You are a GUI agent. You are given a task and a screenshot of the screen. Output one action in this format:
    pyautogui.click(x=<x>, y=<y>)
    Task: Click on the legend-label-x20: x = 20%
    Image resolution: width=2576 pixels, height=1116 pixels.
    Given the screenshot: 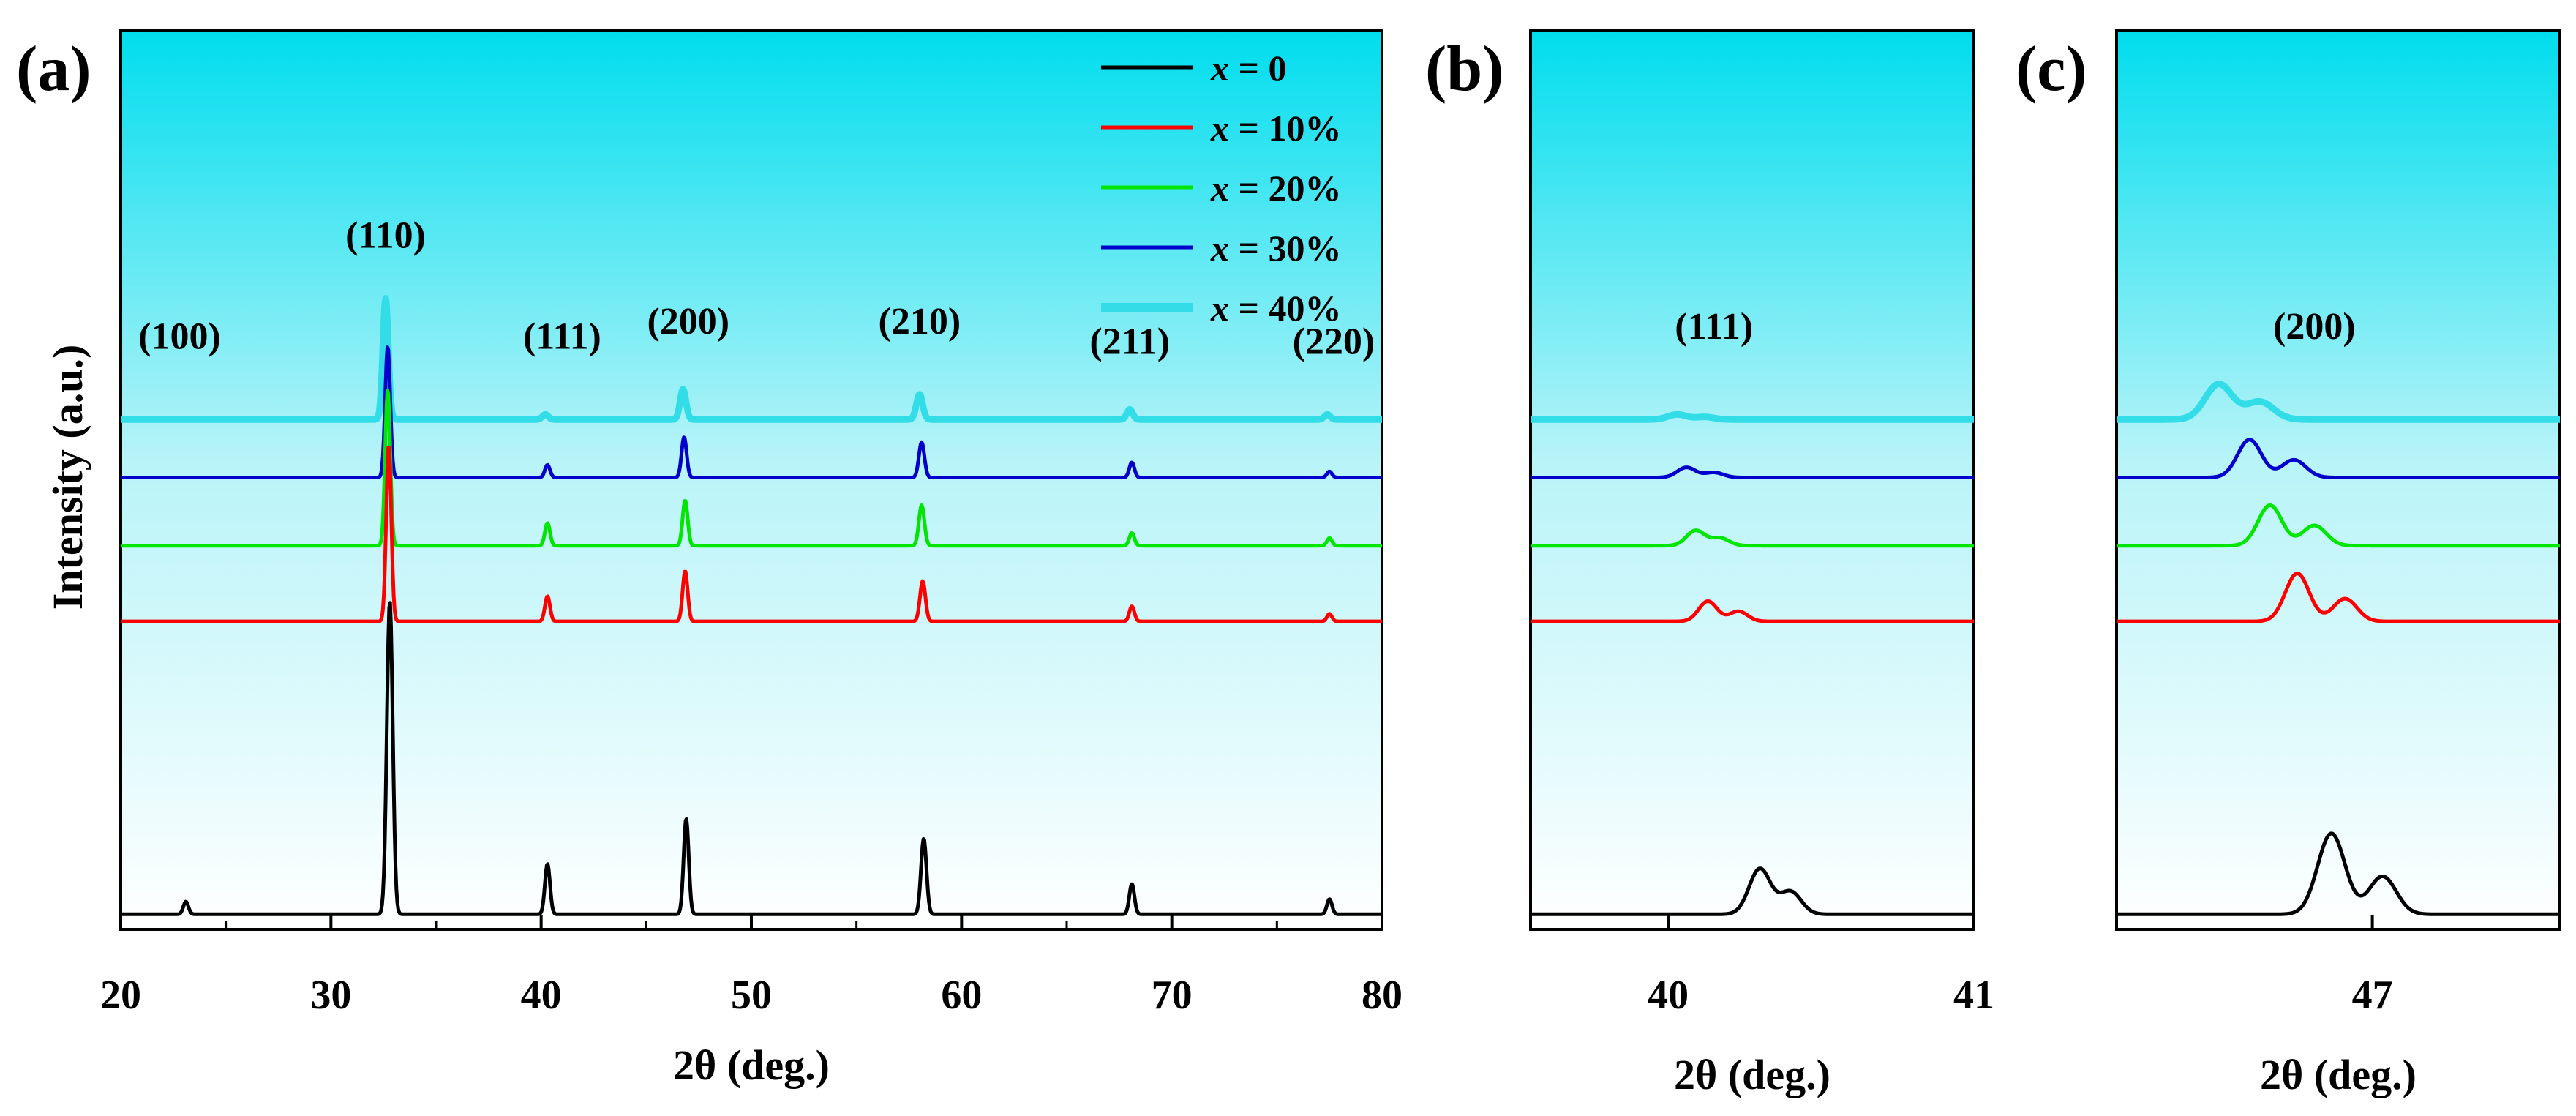 What is the action you would take?
    pyautogui.click(x=1276, y=188)
    